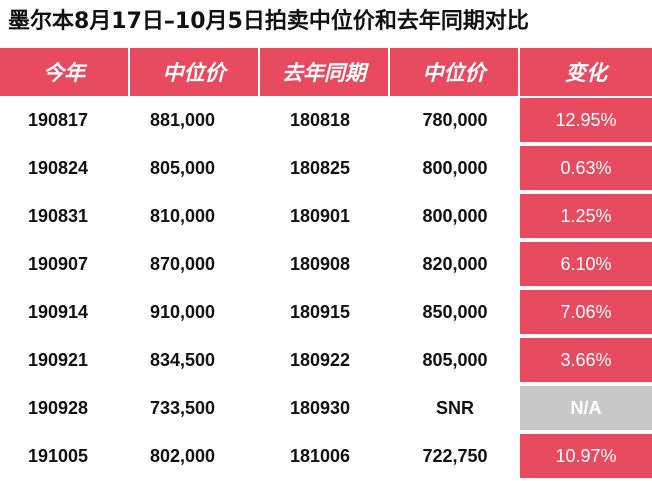 This screenshot has height=481, width=652. I want to click on cell-median: 834,500, so click(183, 359).